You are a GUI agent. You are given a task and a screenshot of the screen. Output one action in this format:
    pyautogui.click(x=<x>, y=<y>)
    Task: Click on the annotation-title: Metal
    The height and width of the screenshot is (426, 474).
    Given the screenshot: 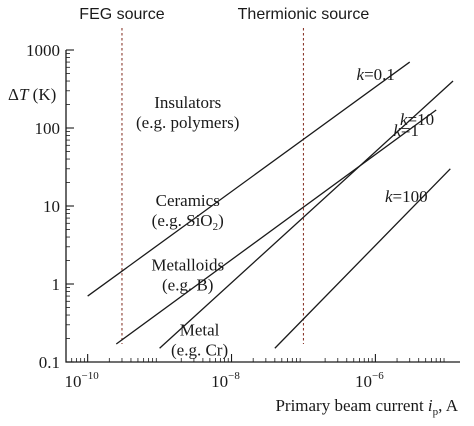 What is the action you would take?
    pyautogui.click(x=200, y=329)
    